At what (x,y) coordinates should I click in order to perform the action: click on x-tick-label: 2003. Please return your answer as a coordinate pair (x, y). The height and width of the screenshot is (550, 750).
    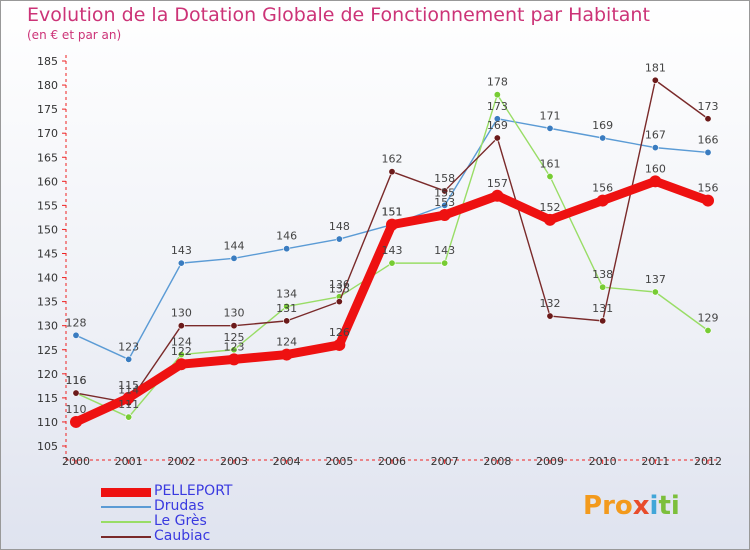
    Looking at the image, I should click on (234, 461).